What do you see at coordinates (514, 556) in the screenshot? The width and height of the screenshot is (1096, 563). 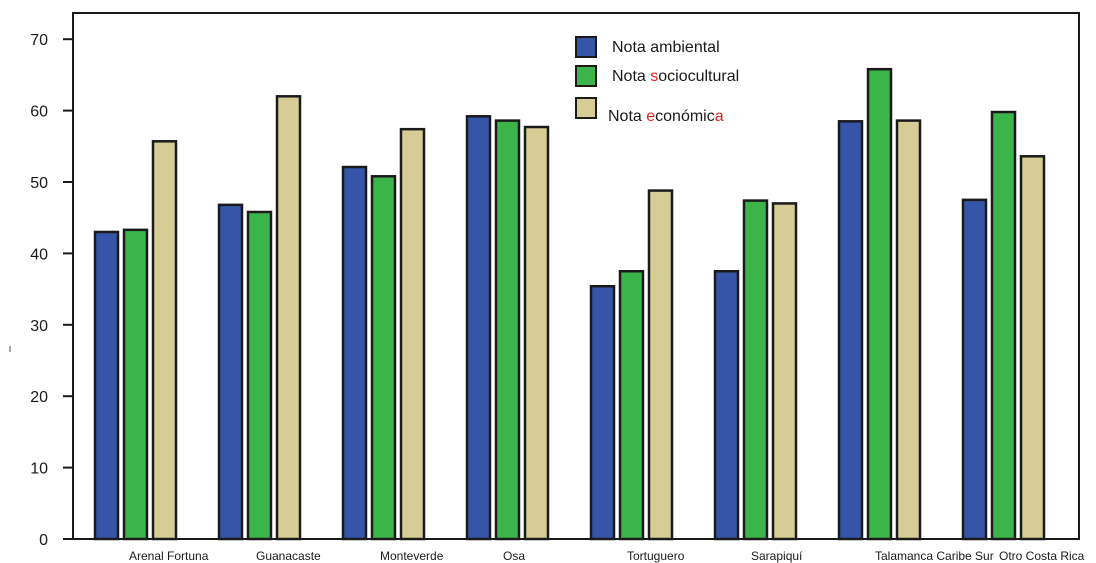 I see `x-tick-label: Osa` at bounding box center [514, 556].